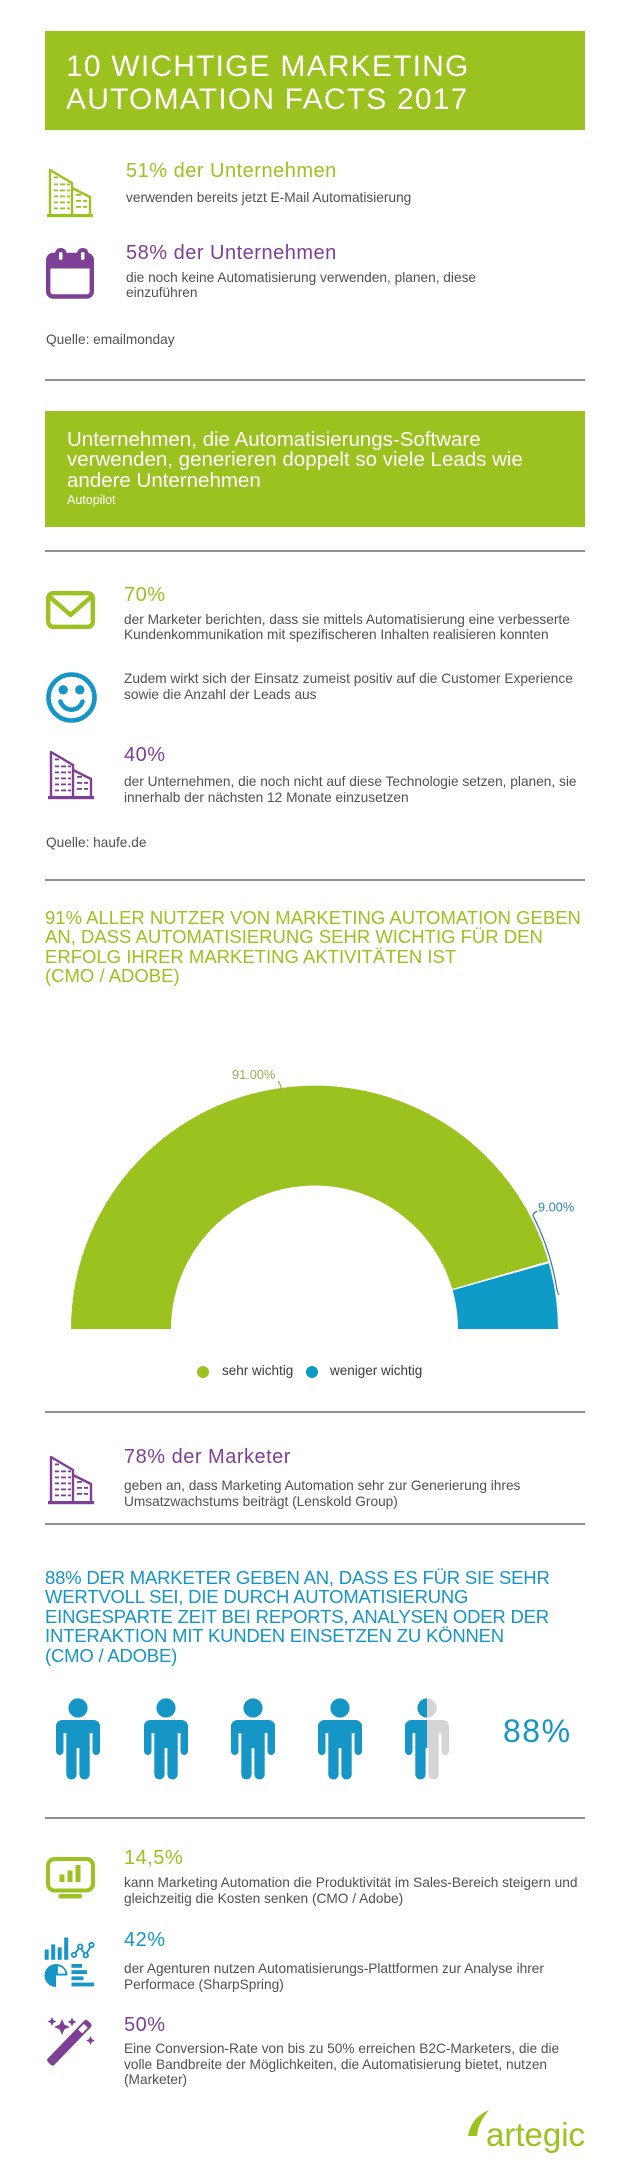 The image size is (630, 2175). Describe the element at coordinates (253, 1074) in the screenshot. I see `svg-text: 91.00%` at that location.